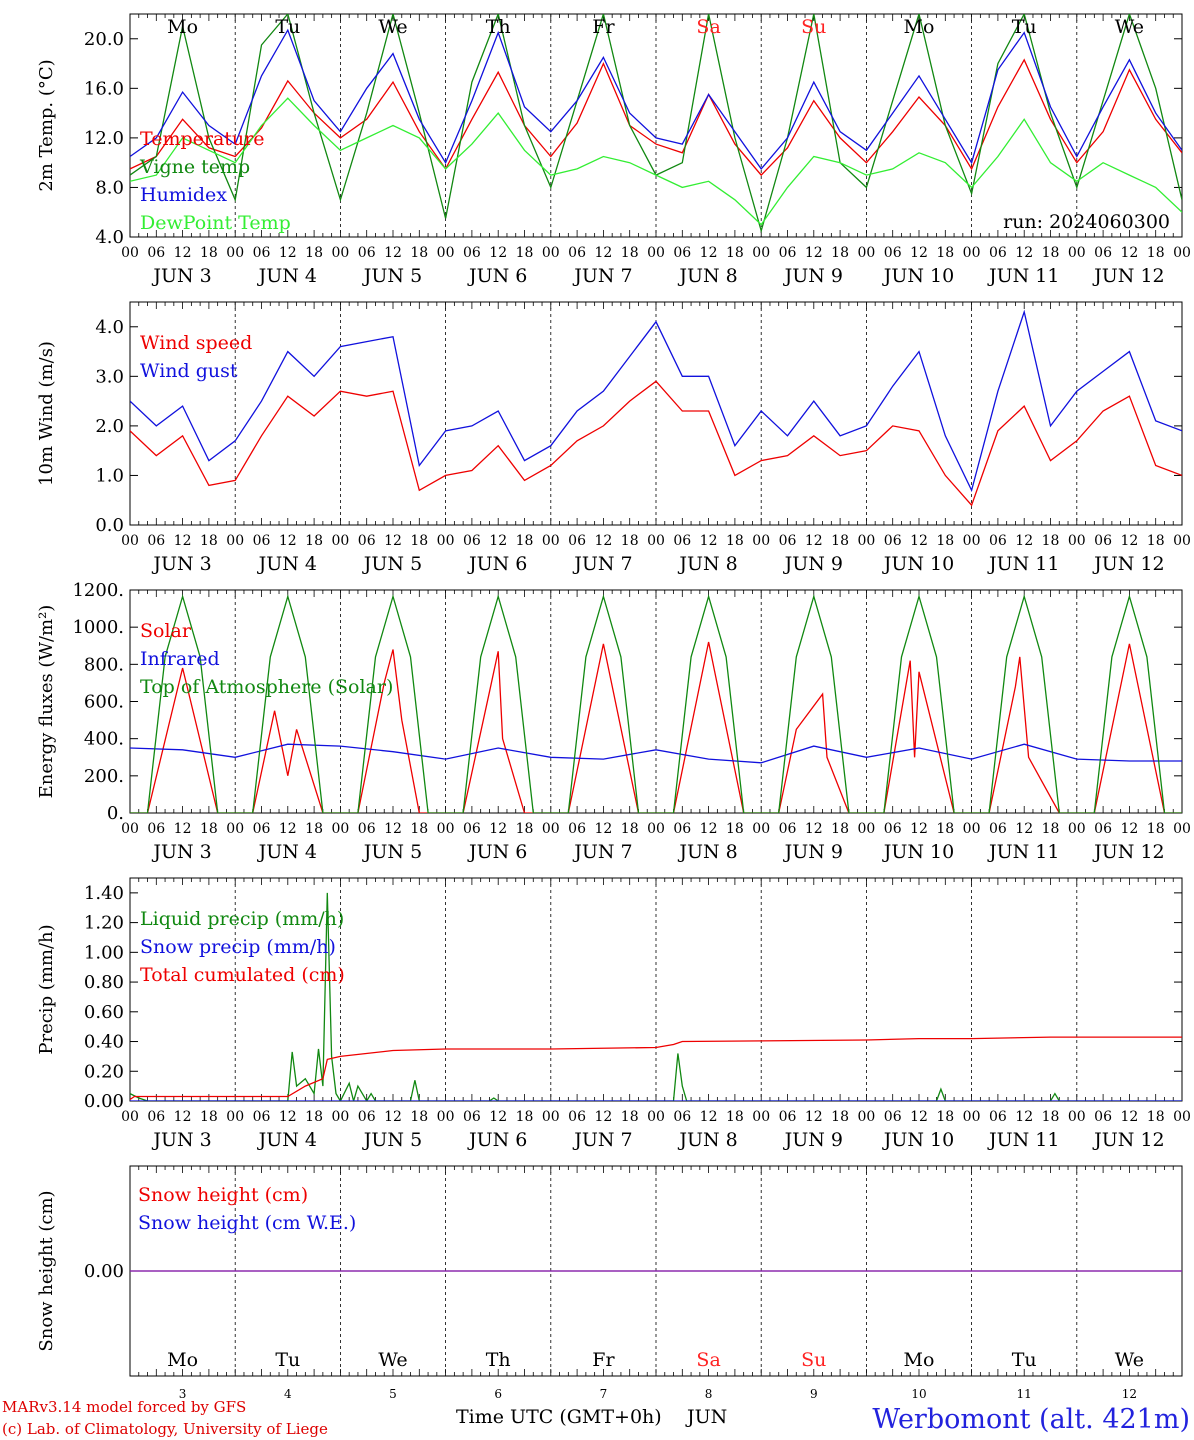 This screenshot has width=1194, height=1440. I want to click on y-tick-label: 1.40, so click(104, 893).